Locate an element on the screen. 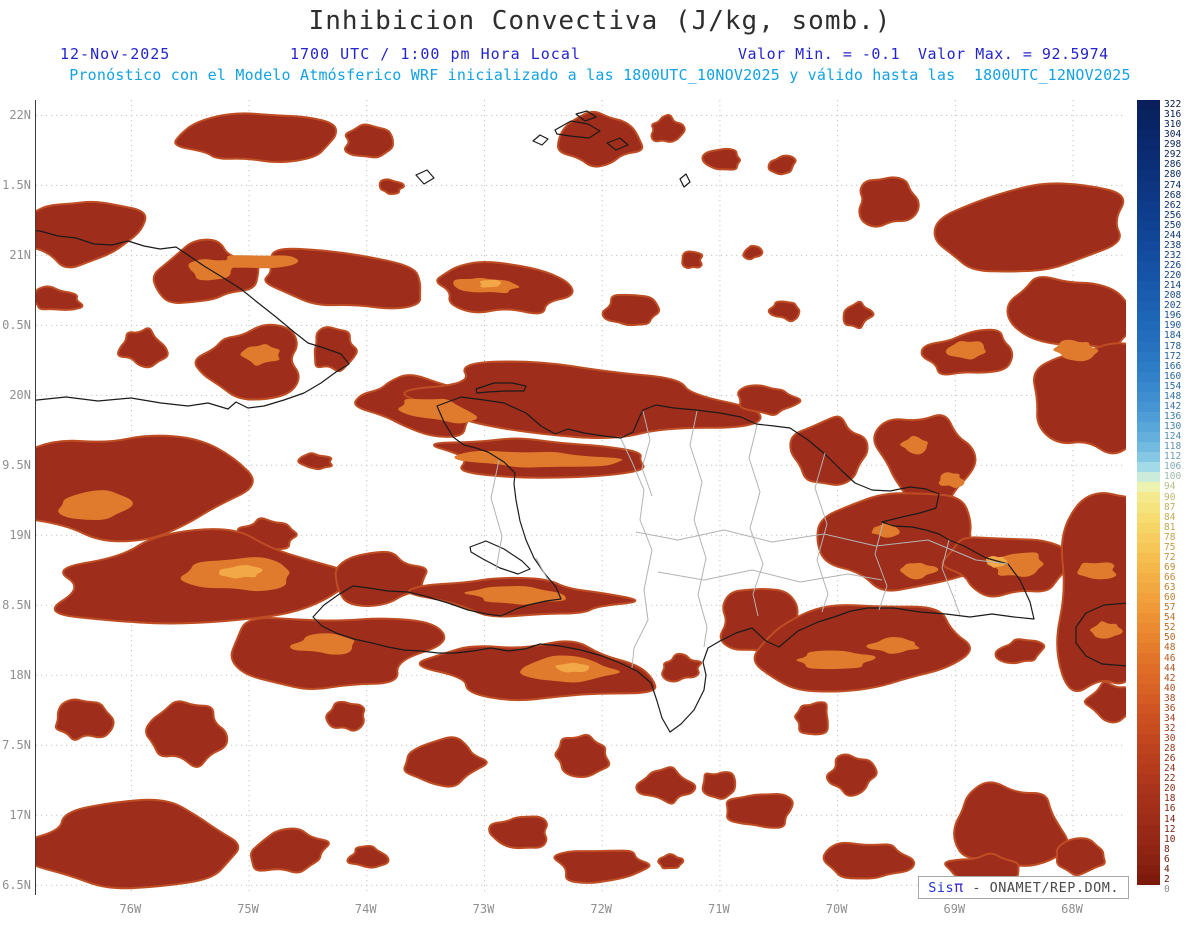 Image resolution: width=1200 pixels, height=927 pixels. colorbar-tick-label: 66 is located at coordinates (1170, 577).